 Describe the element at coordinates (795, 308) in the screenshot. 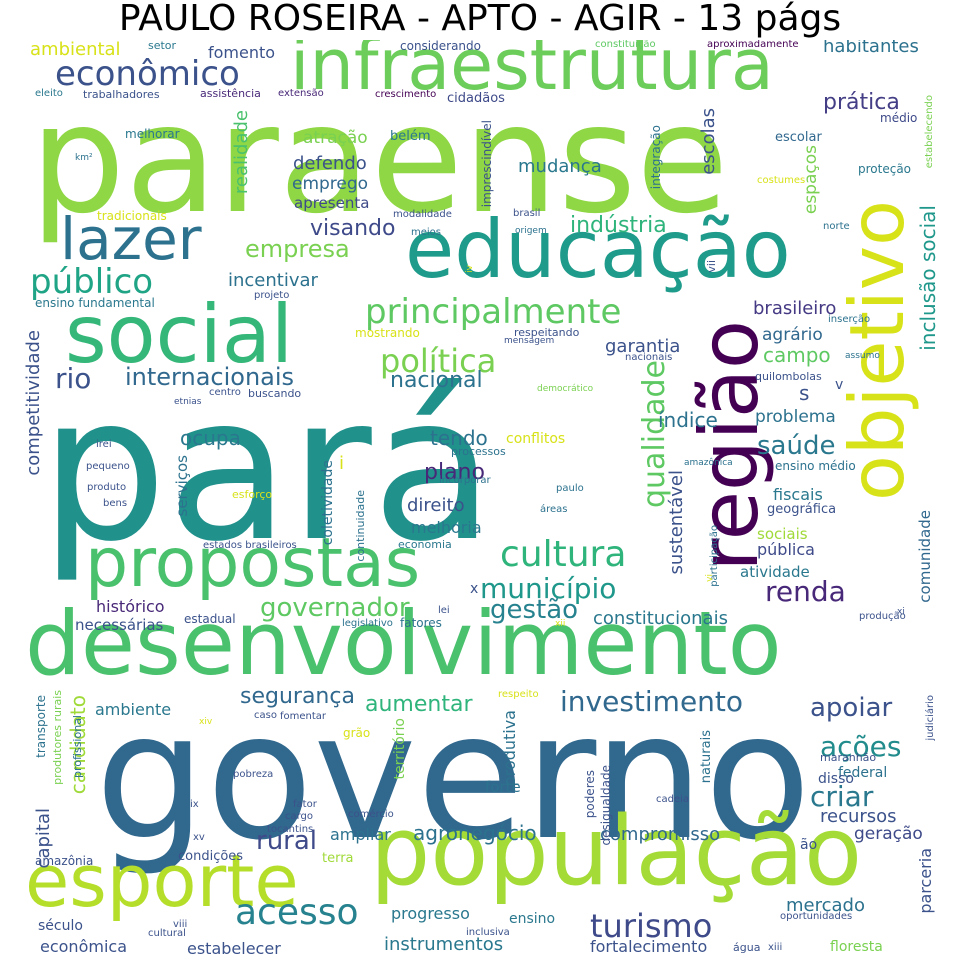

I see `word-brasileiro: brasileiro` at that location.